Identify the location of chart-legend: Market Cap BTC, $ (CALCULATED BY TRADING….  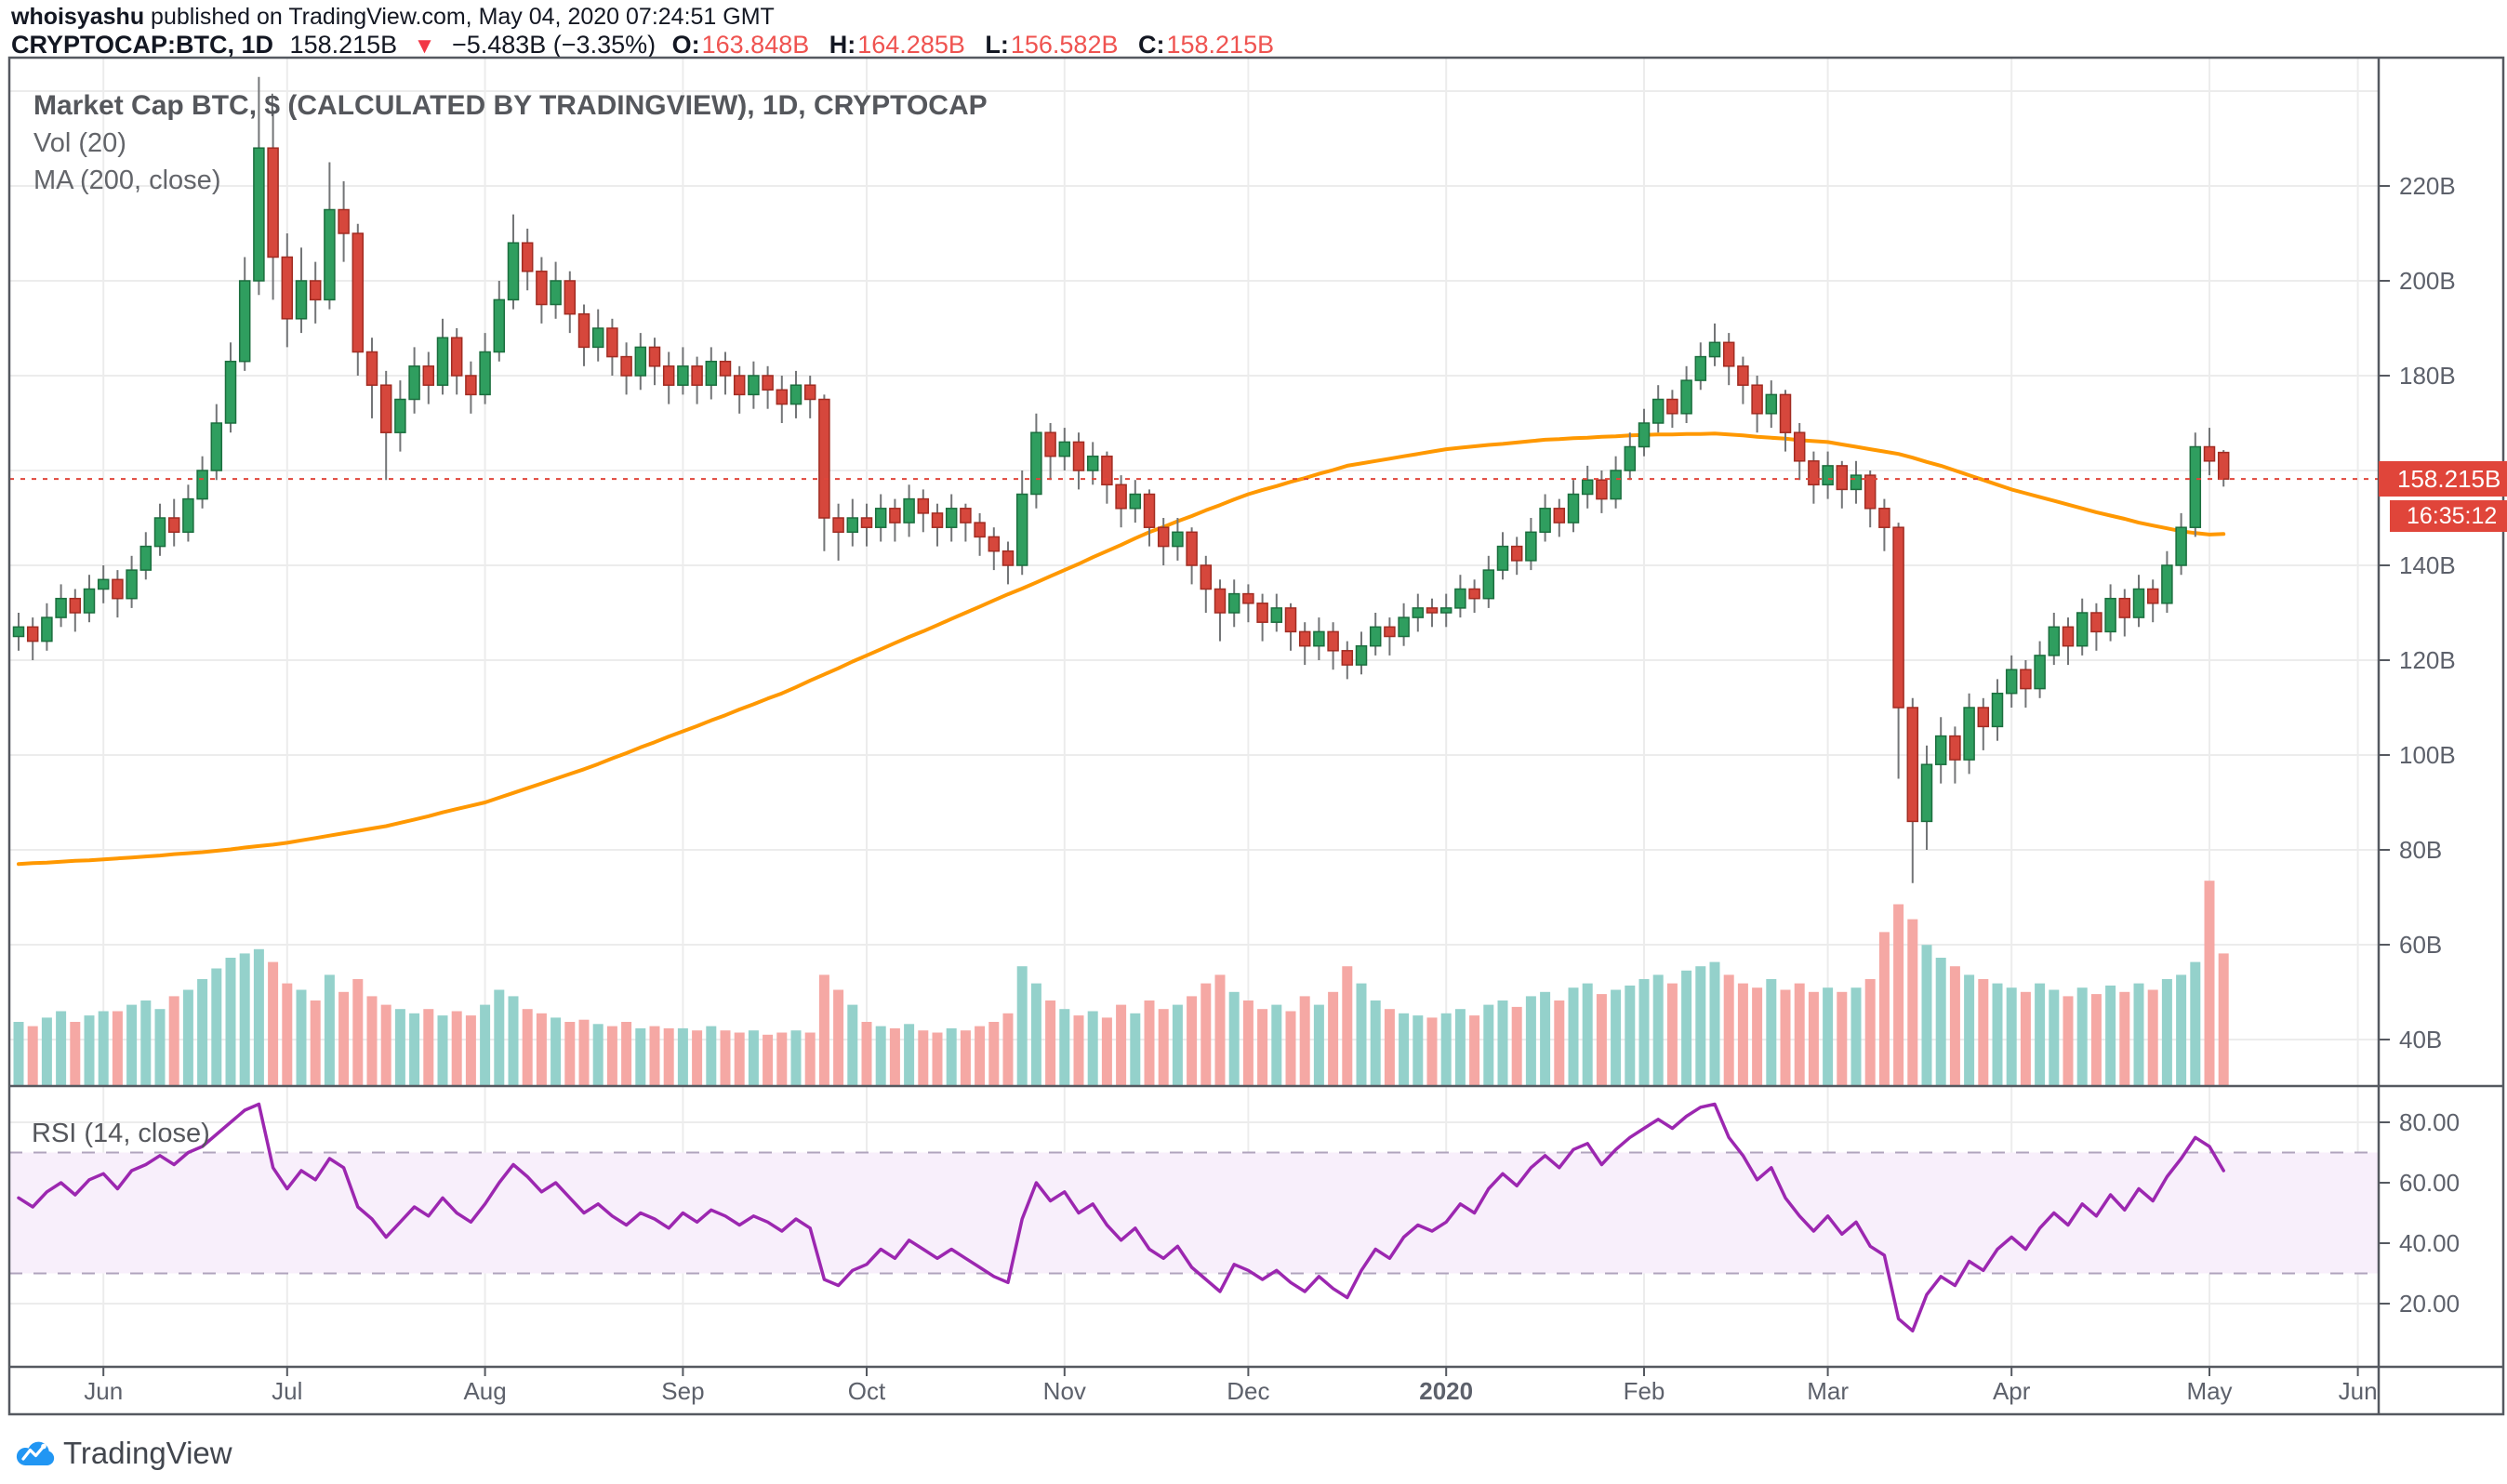
(510, 143).